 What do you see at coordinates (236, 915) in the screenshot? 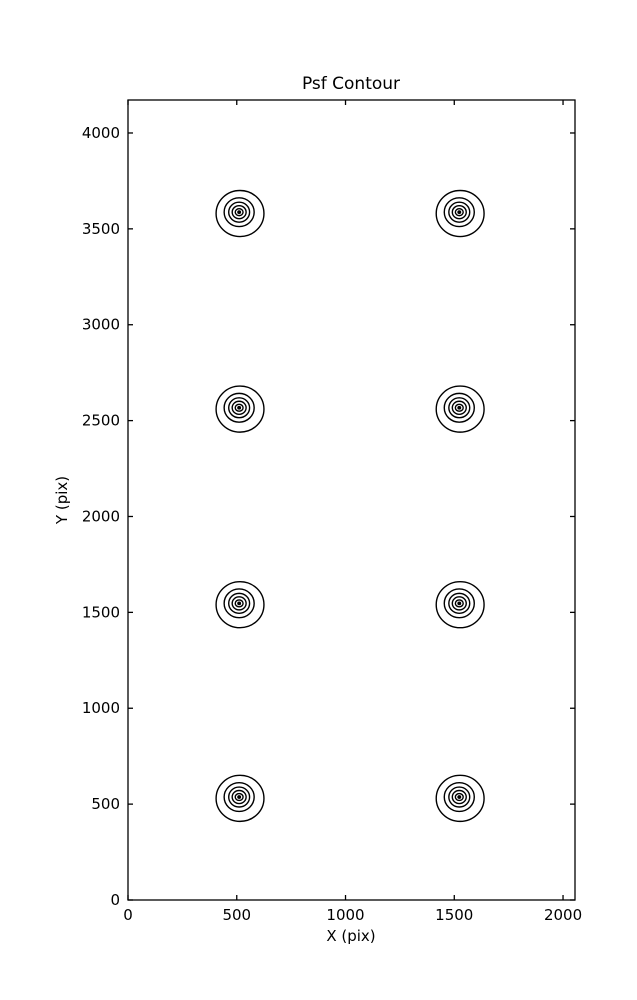
I see `x-tick-label: 500` at bounding box center [236, 915].